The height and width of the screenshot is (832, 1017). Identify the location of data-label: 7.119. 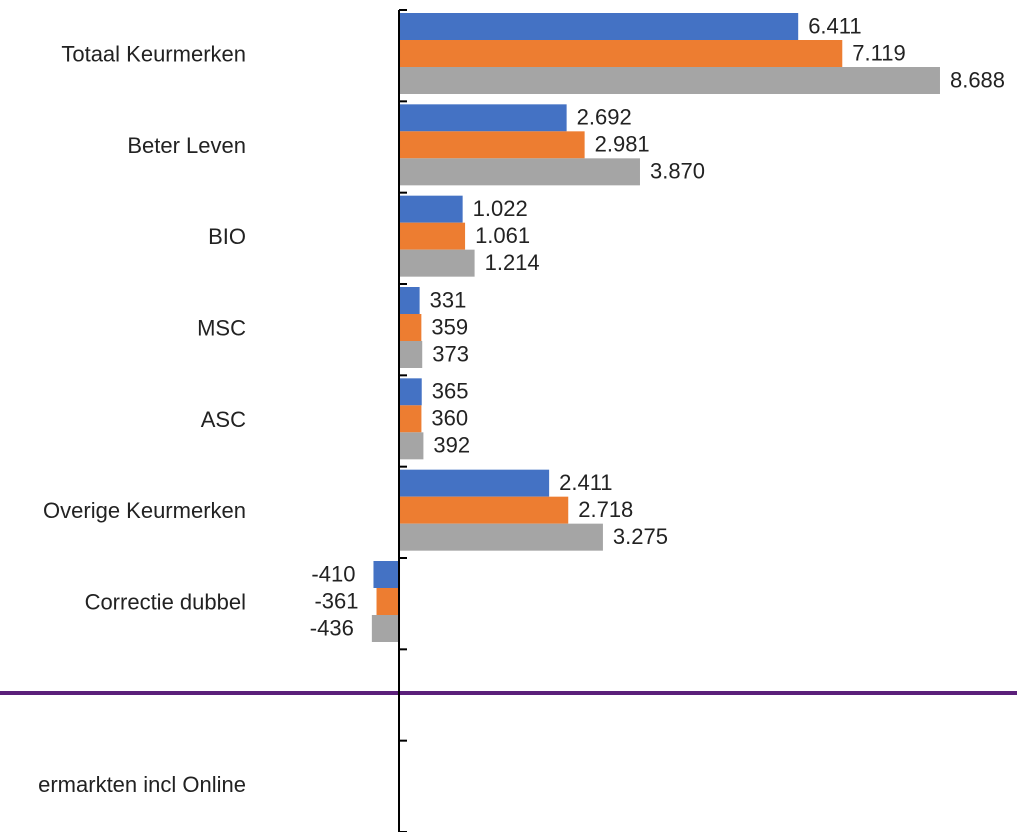
(878, 52).